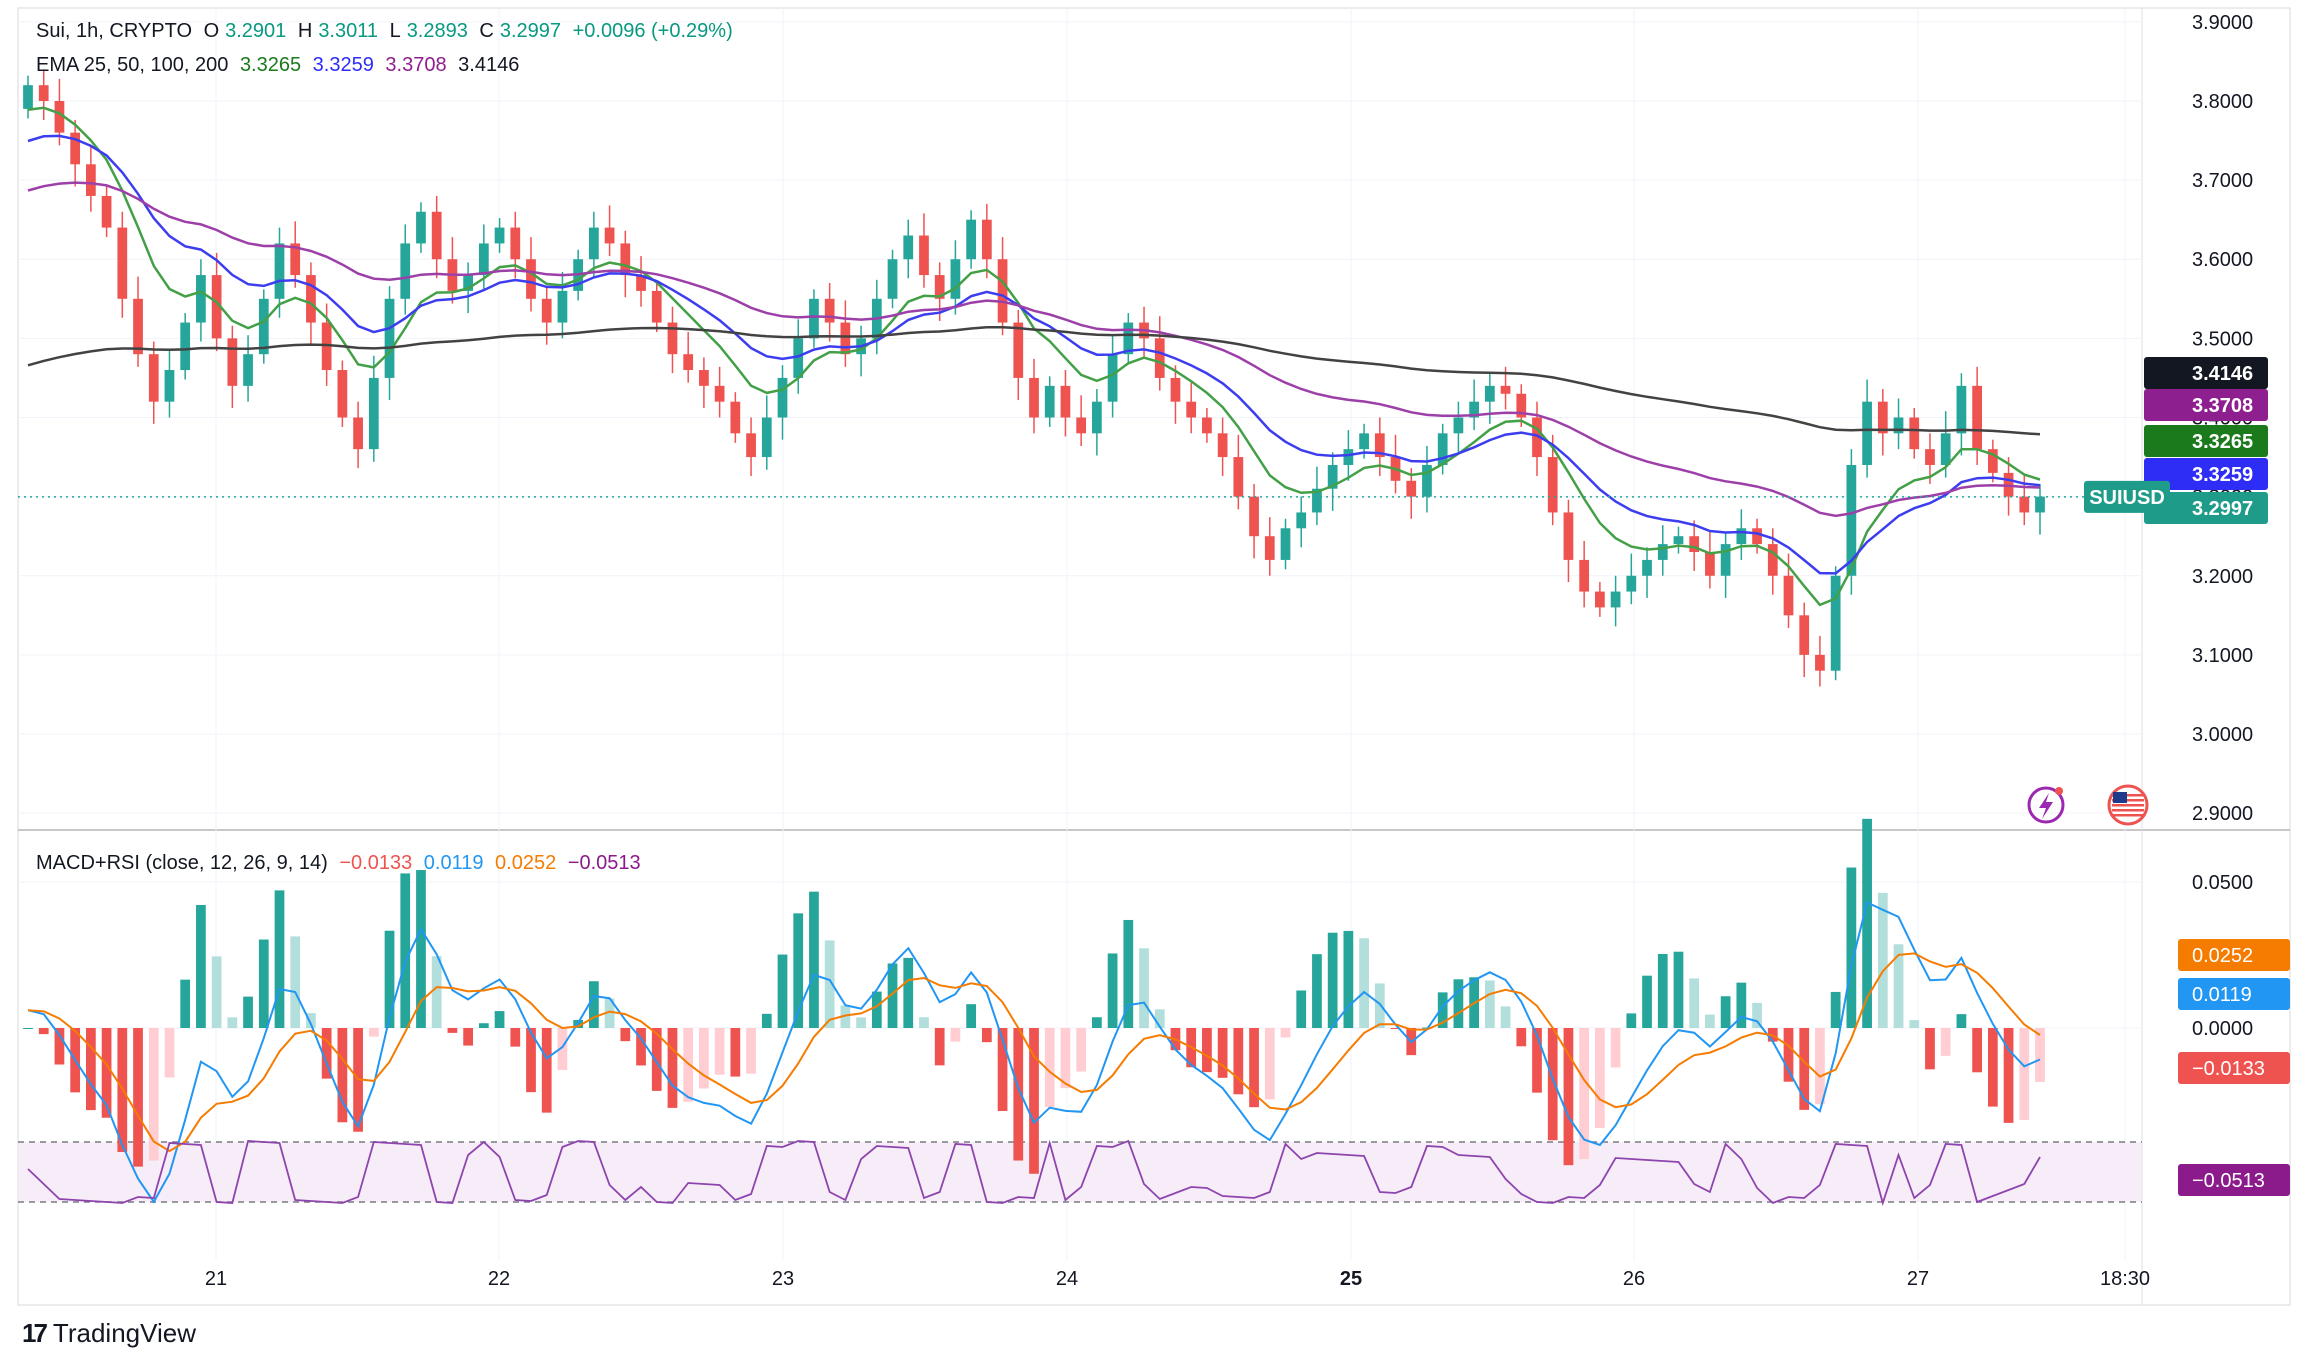 Image resolution: width=2308 pixels, height=1372 pixels. Describe the element at coordinates (2046, 805) in the screenshot. I see `lightning-icon` at that location.